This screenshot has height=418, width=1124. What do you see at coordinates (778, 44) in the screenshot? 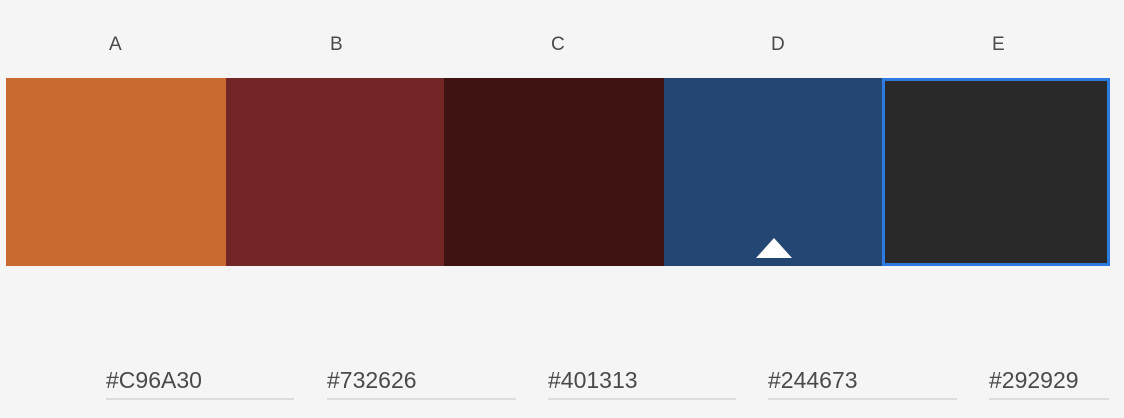
I see `column-label-d: D` at bounding box center [778, 44].